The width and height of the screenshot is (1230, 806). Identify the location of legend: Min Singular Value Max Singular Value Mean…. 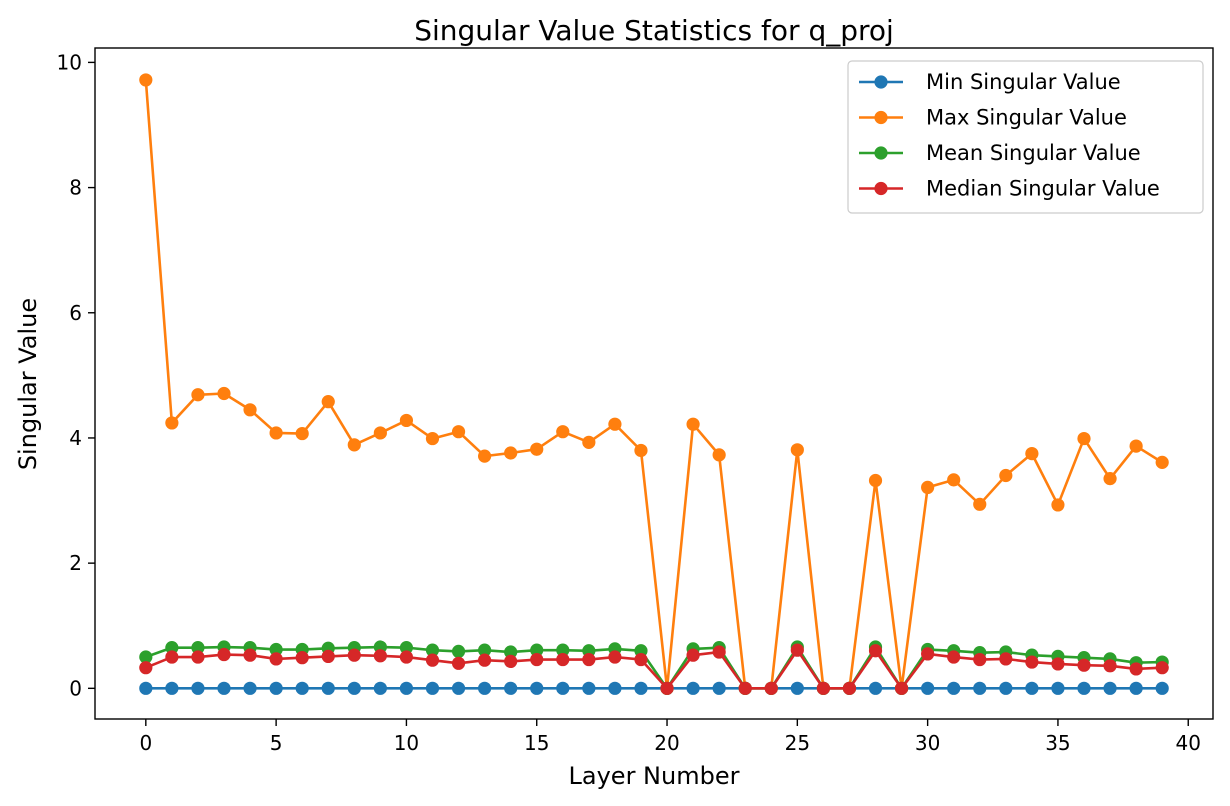
(1025, 137).